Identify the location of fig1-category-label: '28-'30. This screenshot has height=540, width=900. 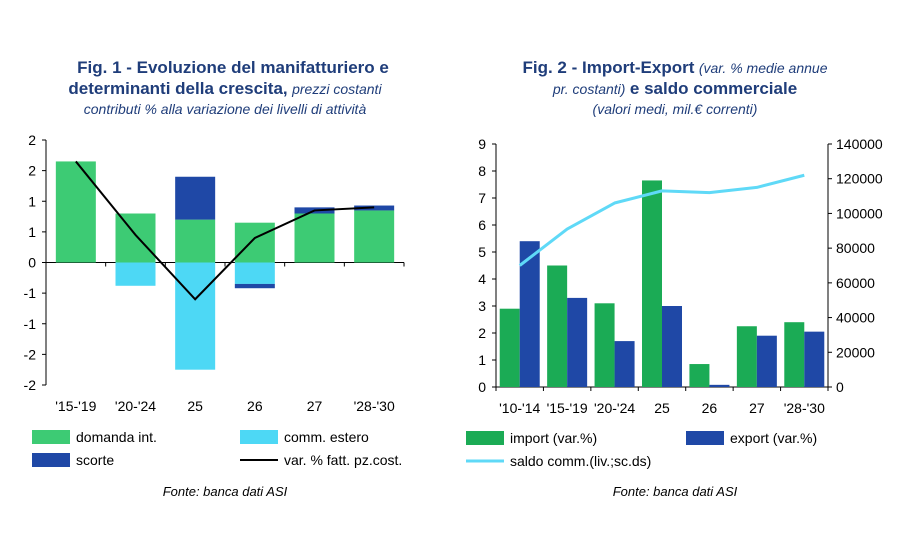
(374, 406).